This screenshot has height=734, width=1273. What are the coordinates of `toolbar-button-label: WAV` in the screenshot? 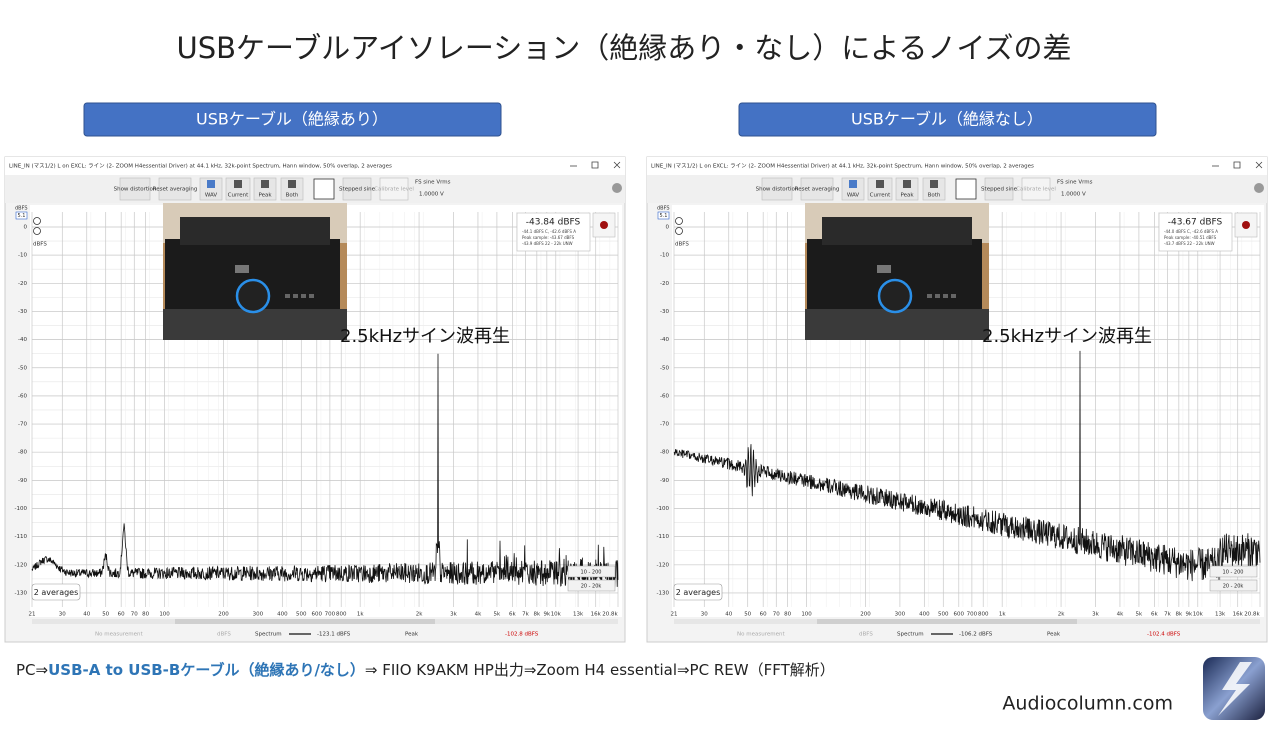 It's located at (211, 196).